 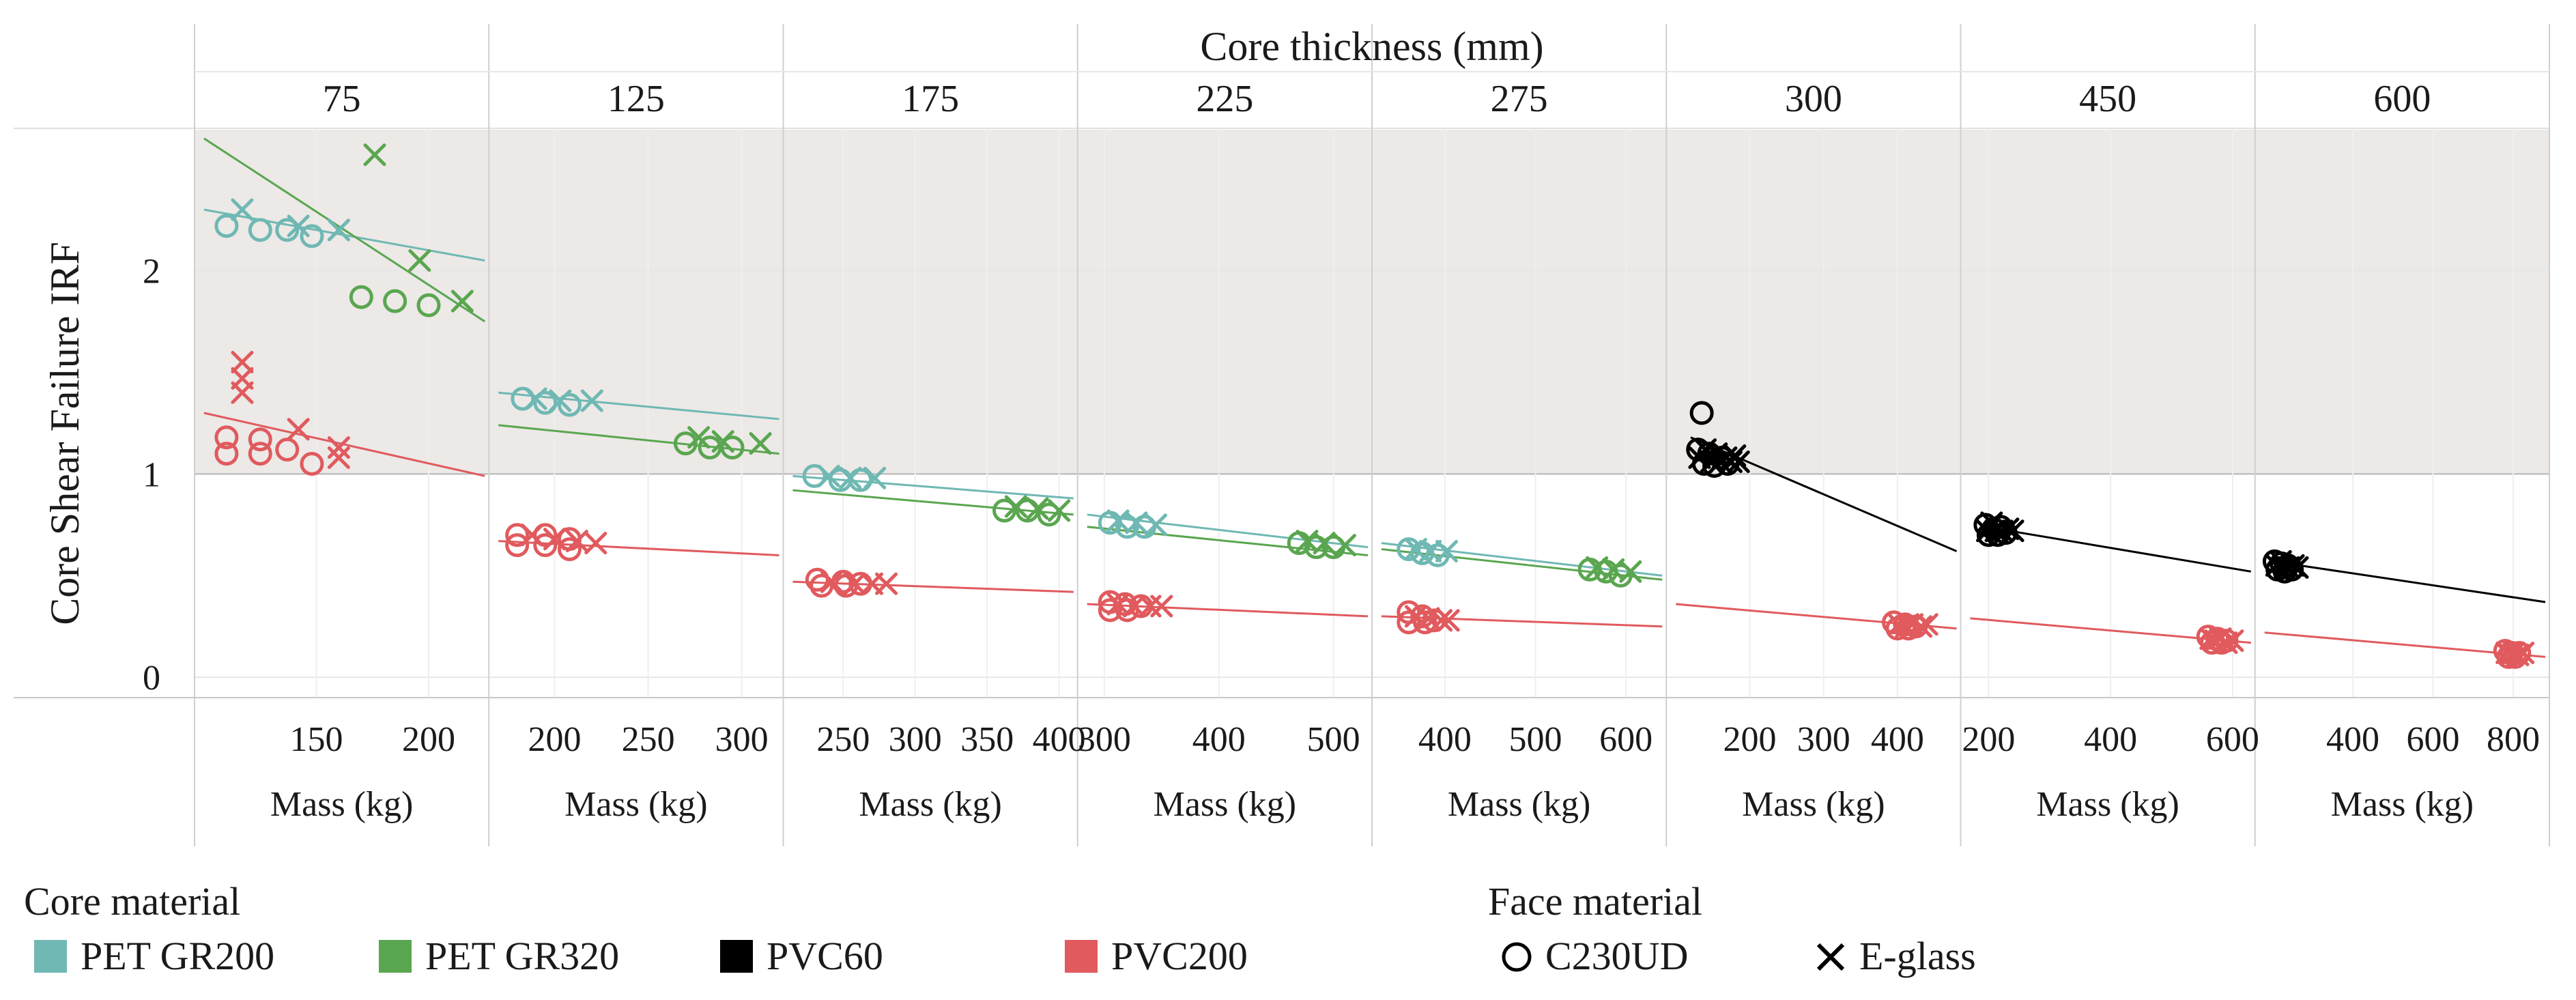 I want to click on panel-label: 75, so click(x=342, y=99).